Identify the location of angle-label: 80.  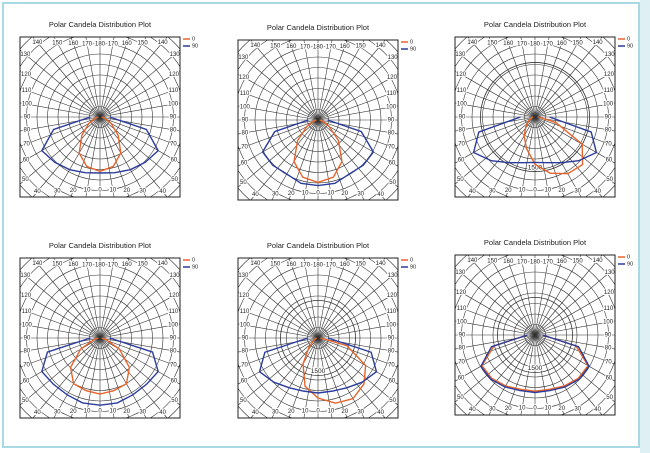
(462, 348).